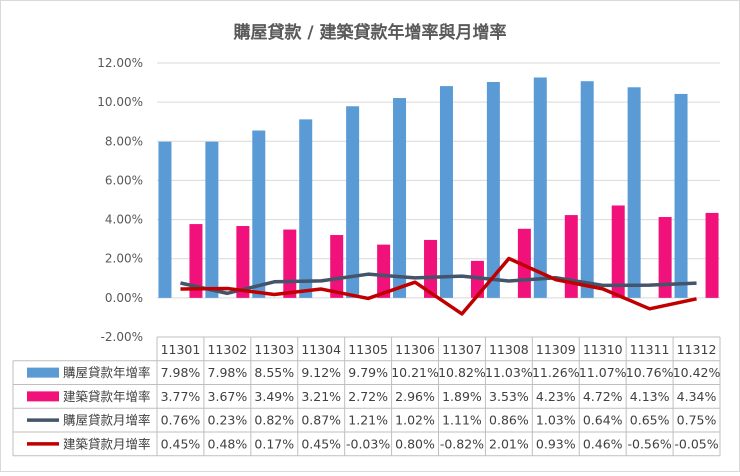  What do you see at coordinates (556, 372) in the screenshot?
I see `data-label: 11.26%` at bounding box center [556, 372].